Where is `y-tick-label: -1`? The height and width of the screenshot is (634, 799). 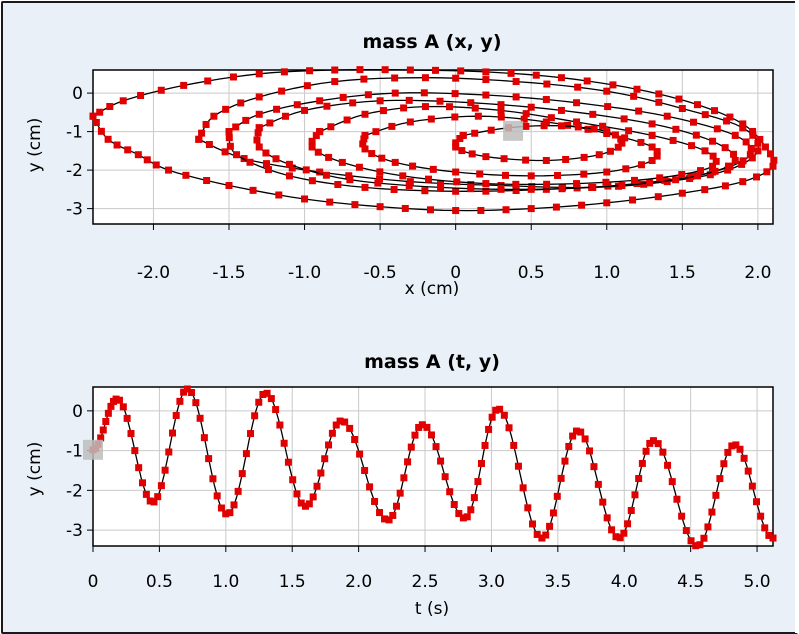 y-tick-label: -1 is located at coordinates (74, 452).